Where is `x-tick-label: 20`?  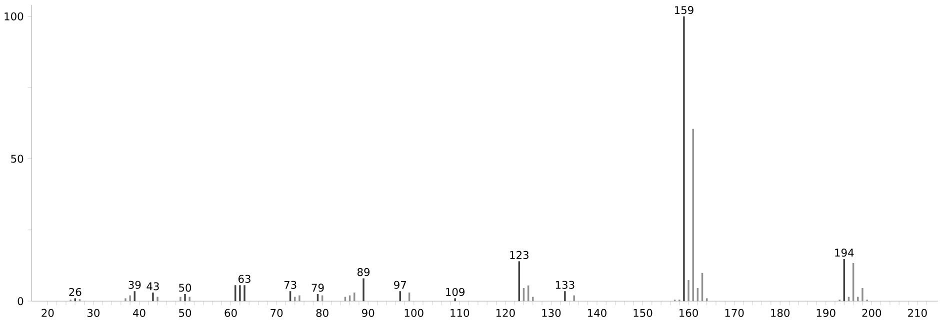
x-tick-label: 20 is located at coordinates (48, 312).